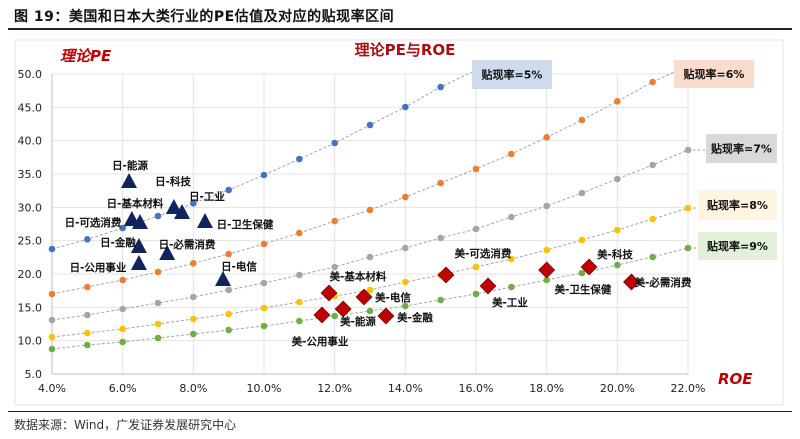  Describe the element at coordinates (405, 50) in the screenshot. I see `chart-title: 理论PE与ROE` at that location.